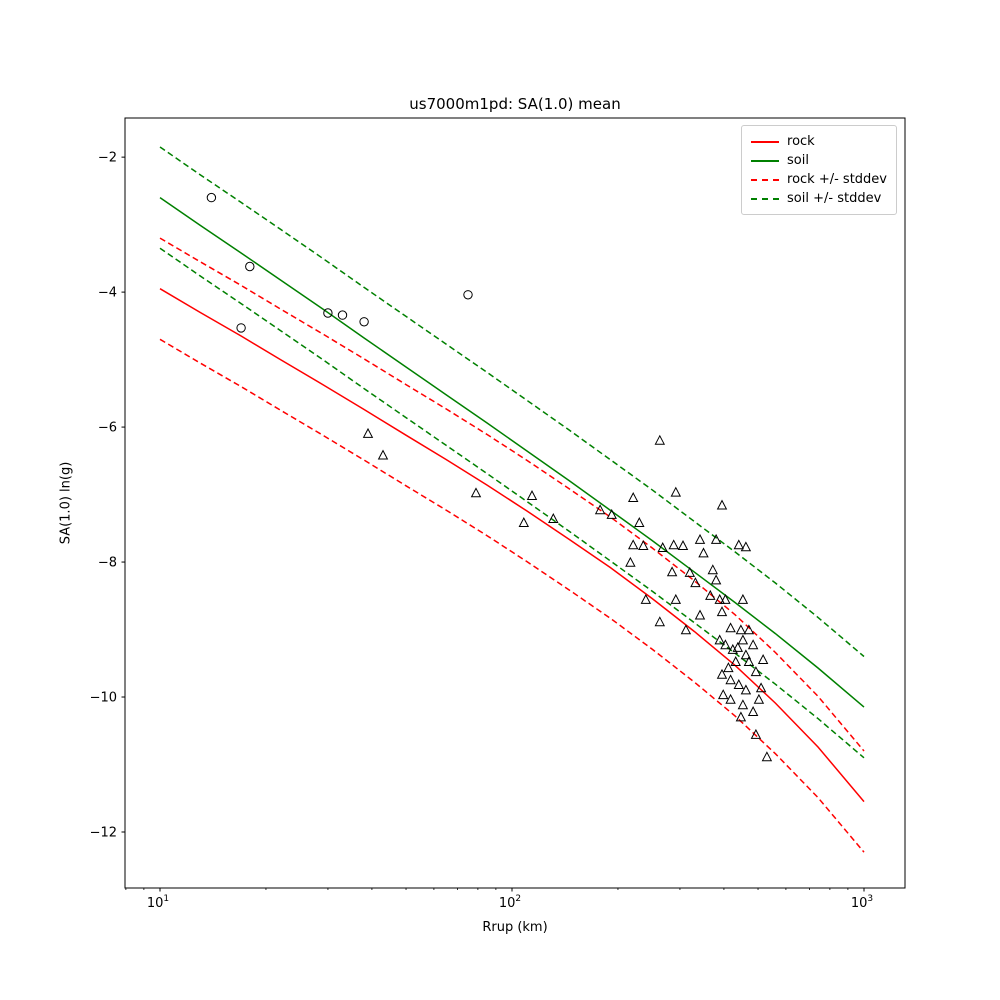 Image resolution: width=1000 pixels, height=1000 pixels. What do you see at coordinates (66, 503) in the screenshot?
I see `y-axis-label: SA(1.0) ln(g)` at bounding box center [66, 503].